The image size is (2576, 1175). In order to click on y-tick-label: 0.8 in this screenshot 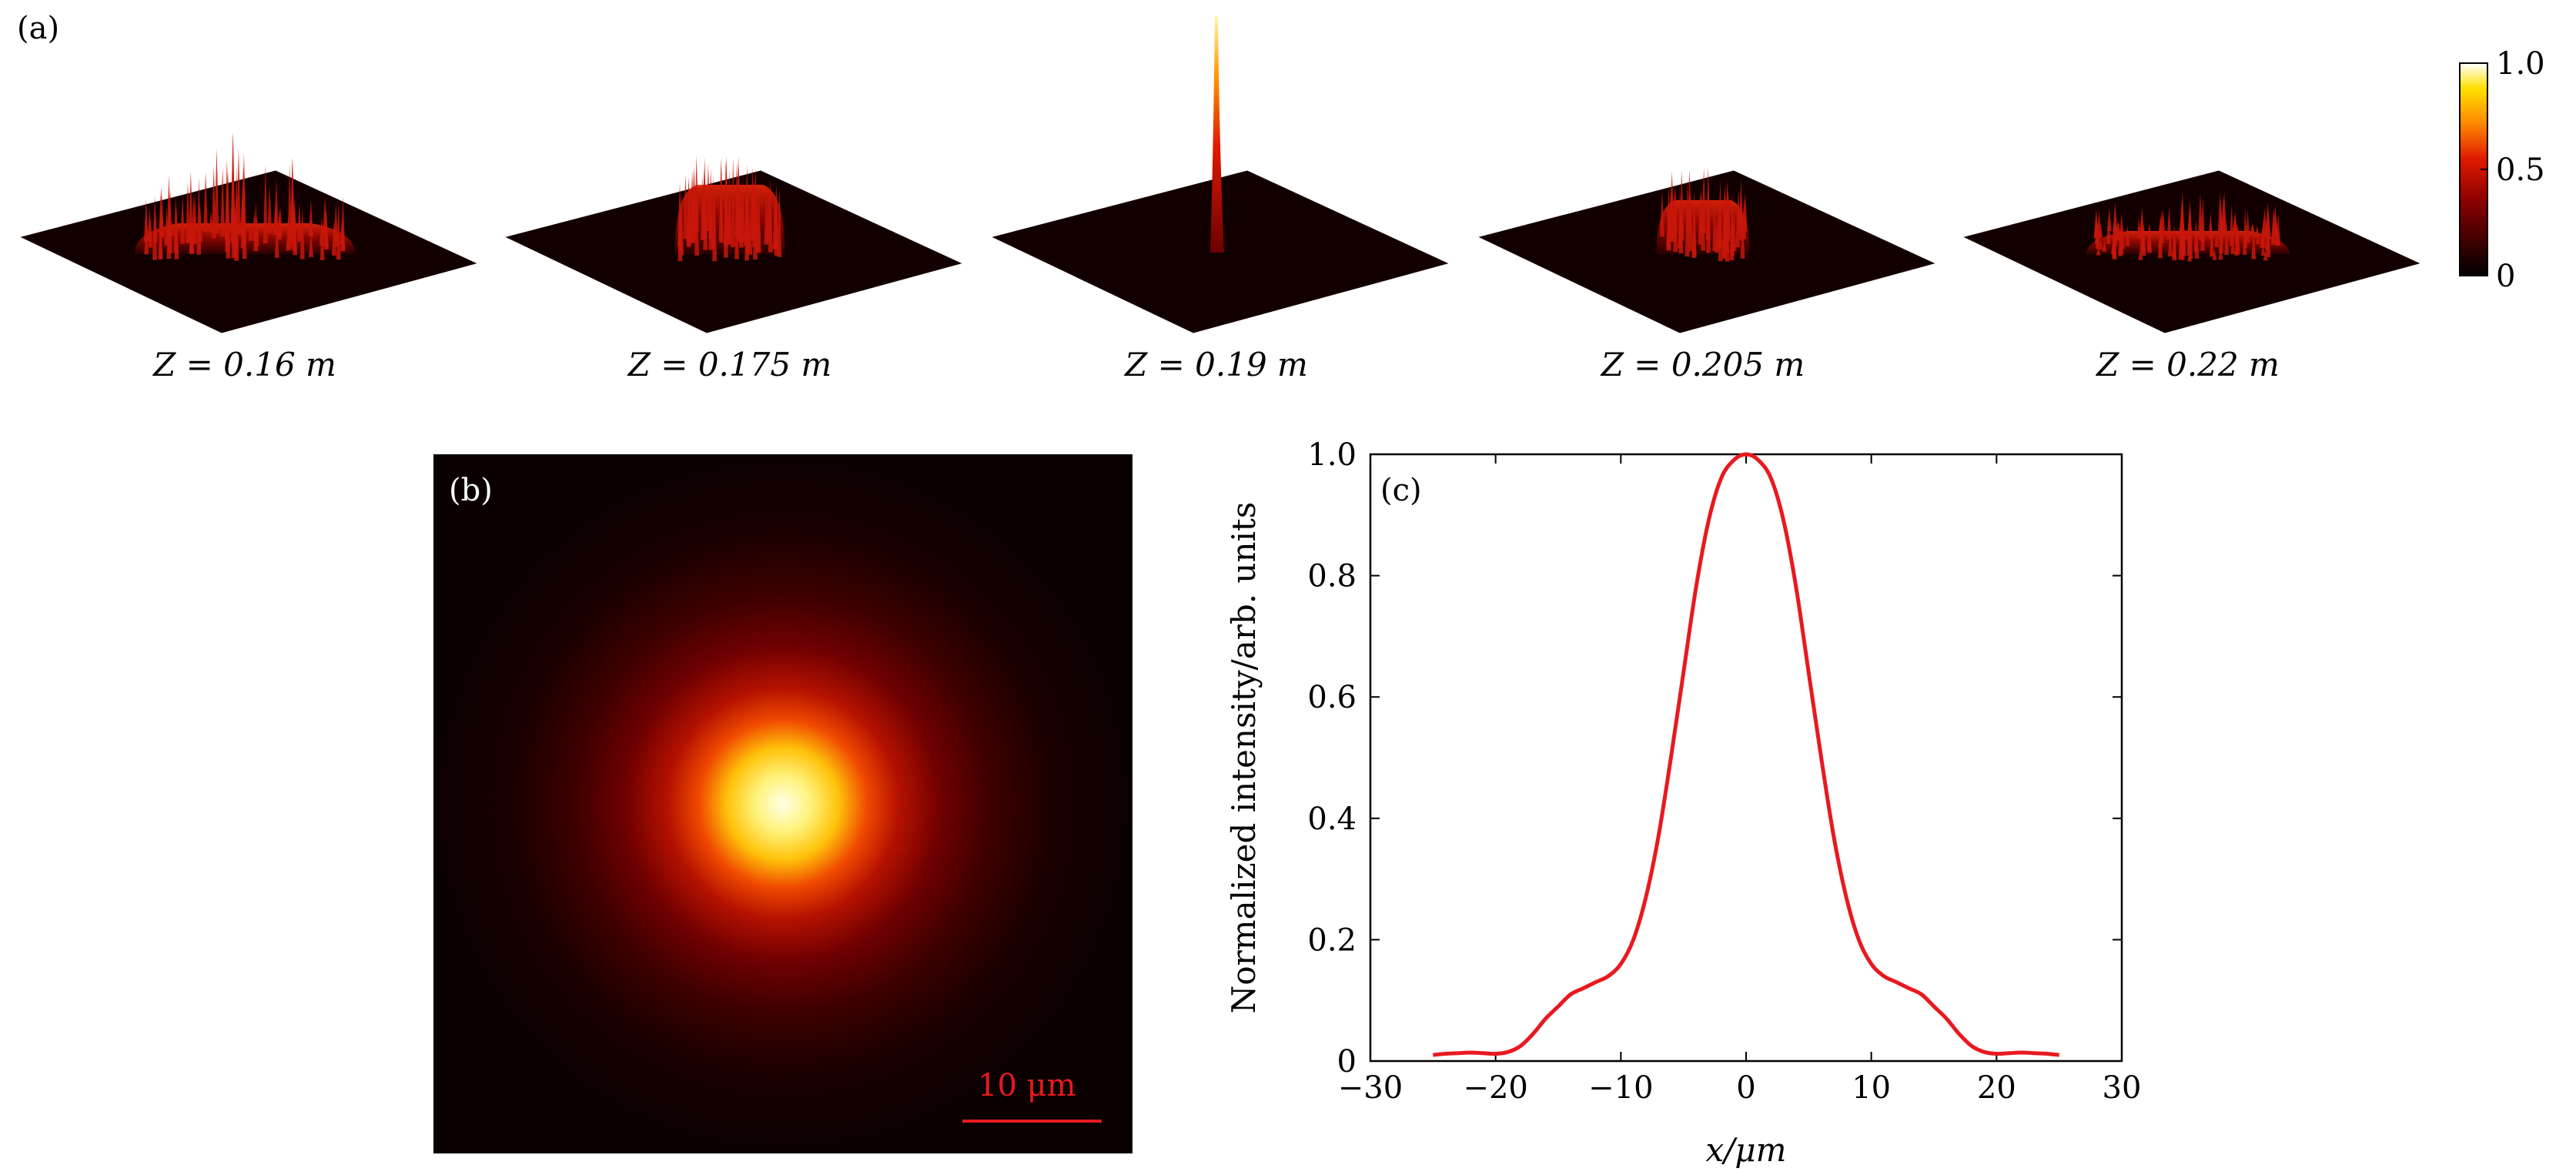, I will do `click(1332, 576)`.